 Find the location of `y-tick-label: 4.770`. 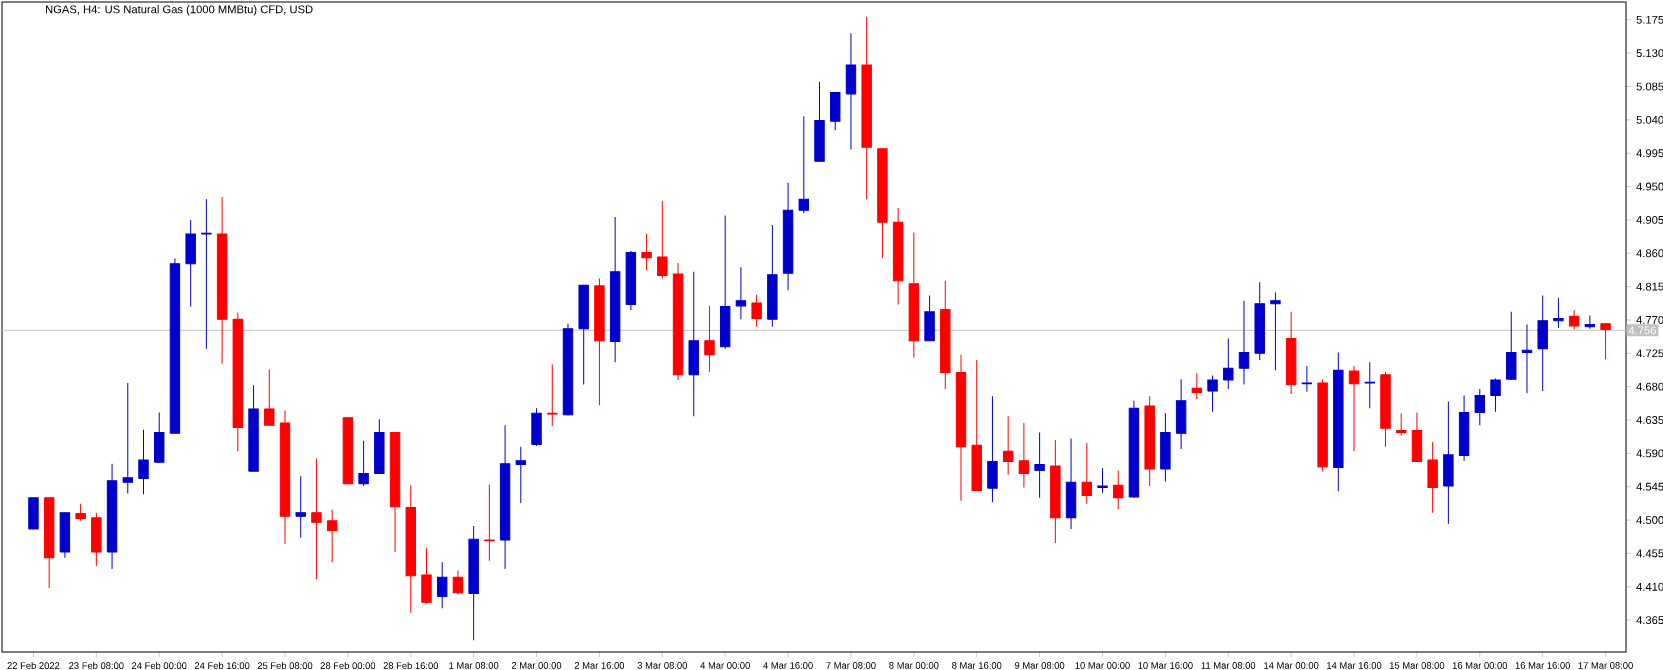

y-tick-label: 4.770 is located at coordinates (1649, 320).